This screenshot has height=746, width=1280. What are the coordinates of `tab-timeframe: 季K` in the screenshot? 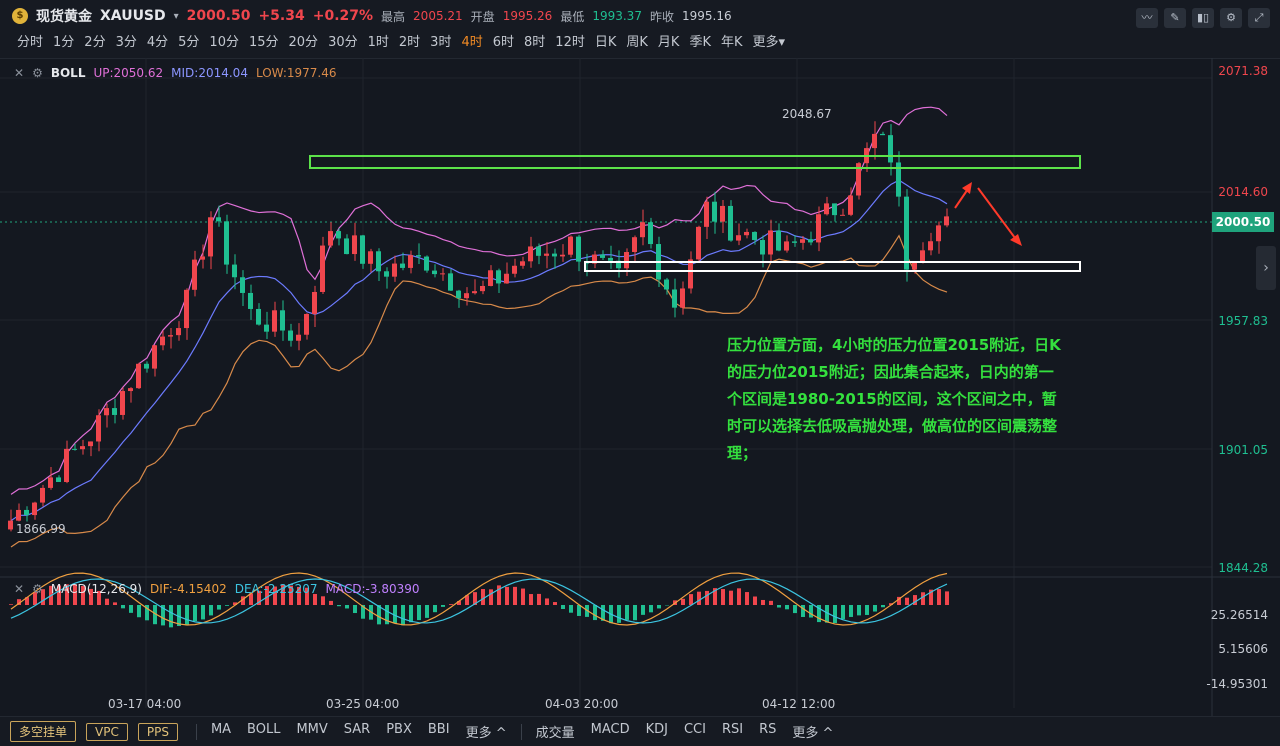 It's located at (700, 43).